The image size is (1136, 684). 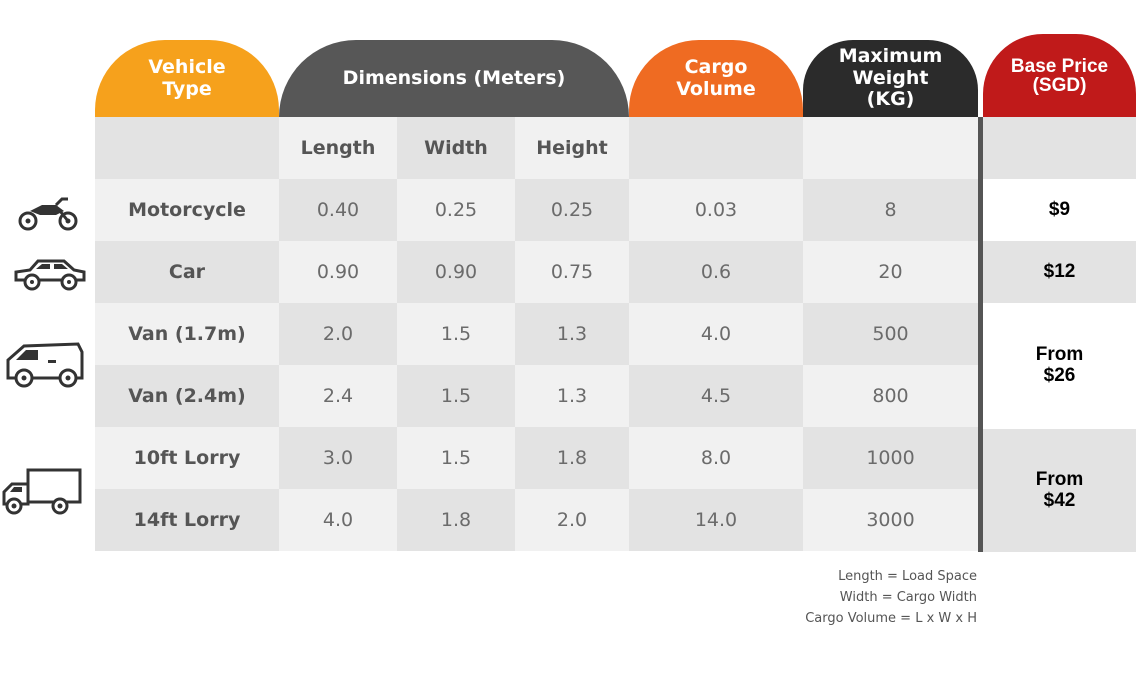 I want to click on price-cell-subheader, so click(x=1059, y=148).